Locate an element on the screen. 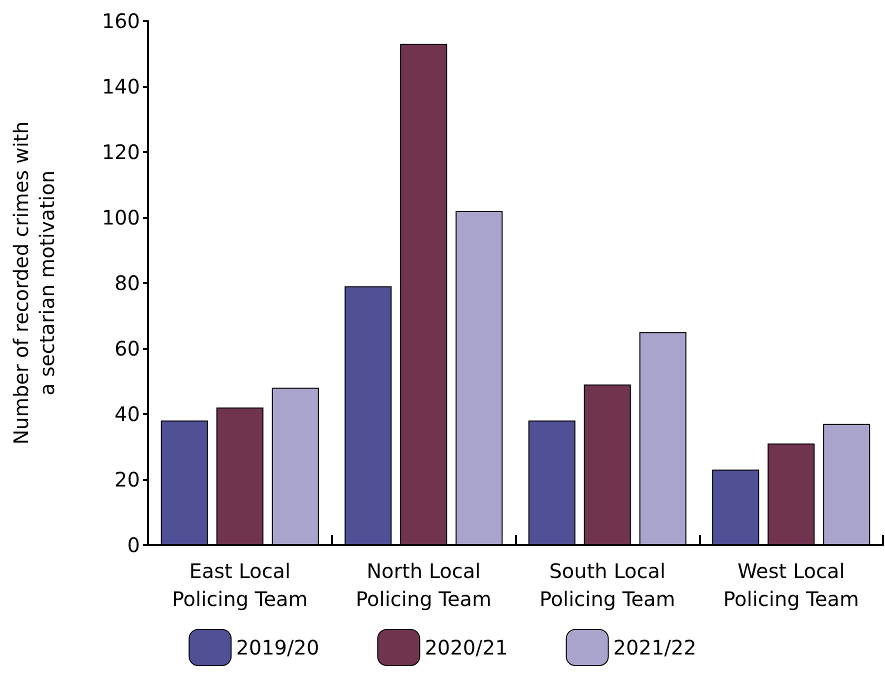  y-tick-label: 40 is located at coordinates (127, 414).